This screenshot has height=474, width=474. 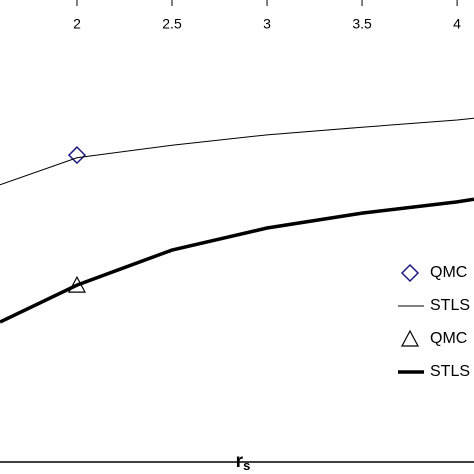 What do you see at coordinates (457, 24) in the screenshot?
I see `x-tick-label: 4` at bounding box center [457, 24].